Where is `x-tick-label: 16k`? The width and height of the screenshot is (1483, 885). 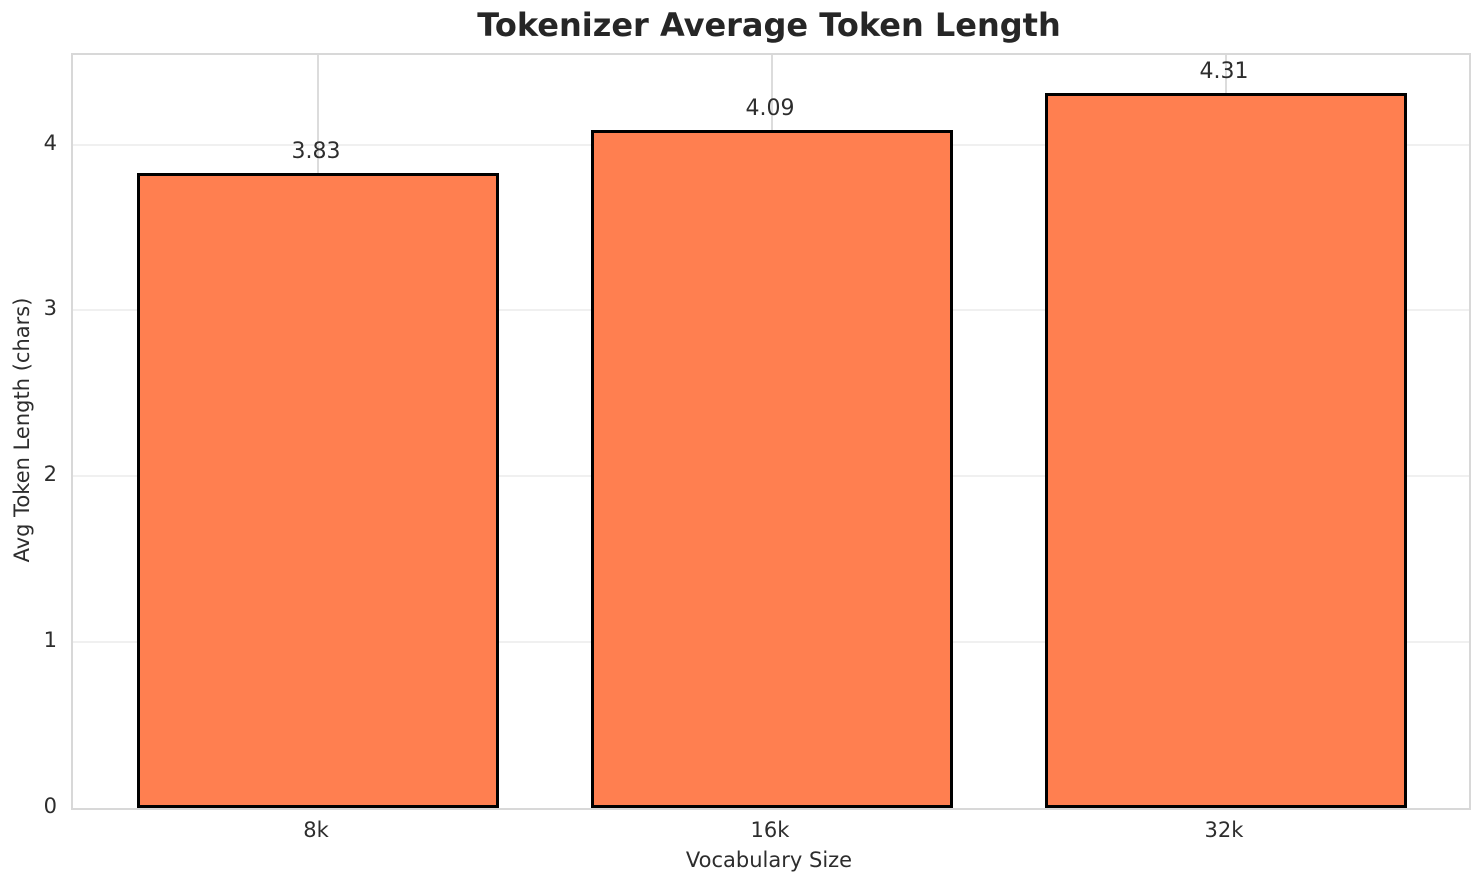
x-tick-label: 16k is located at coordinates (770, 830).